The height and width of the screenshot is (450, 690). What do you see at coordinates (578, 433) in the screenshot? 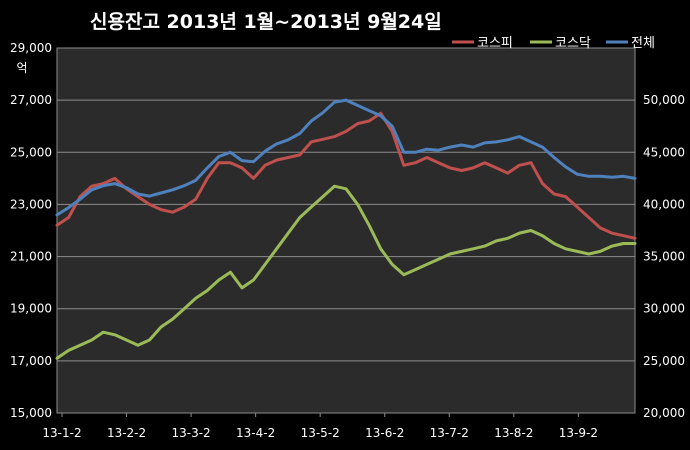
I see `x-tick-label: 13-9-2` at bounding box center [578, 433].